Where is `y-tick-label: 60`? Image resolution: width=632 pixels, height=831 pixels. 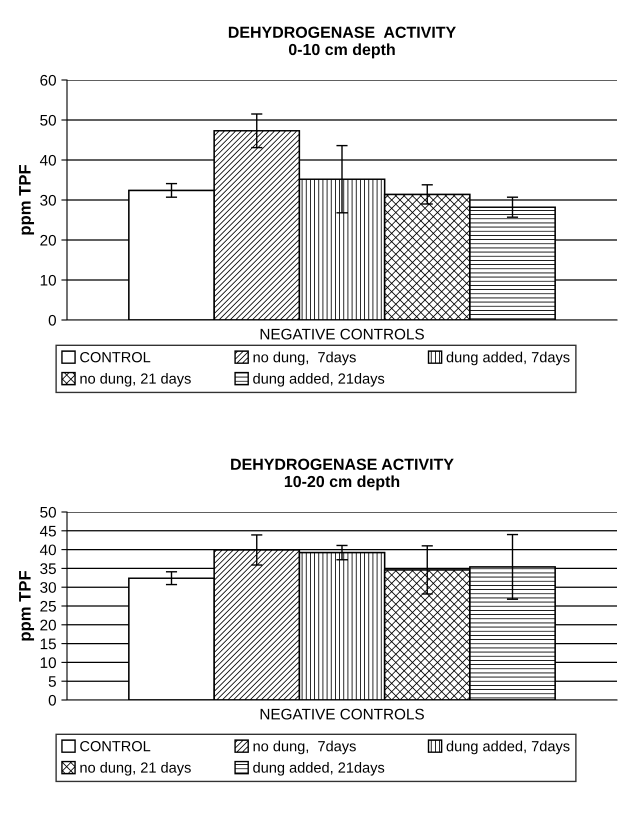
y-tick-label: 60 is located at coordinates (48, 80).